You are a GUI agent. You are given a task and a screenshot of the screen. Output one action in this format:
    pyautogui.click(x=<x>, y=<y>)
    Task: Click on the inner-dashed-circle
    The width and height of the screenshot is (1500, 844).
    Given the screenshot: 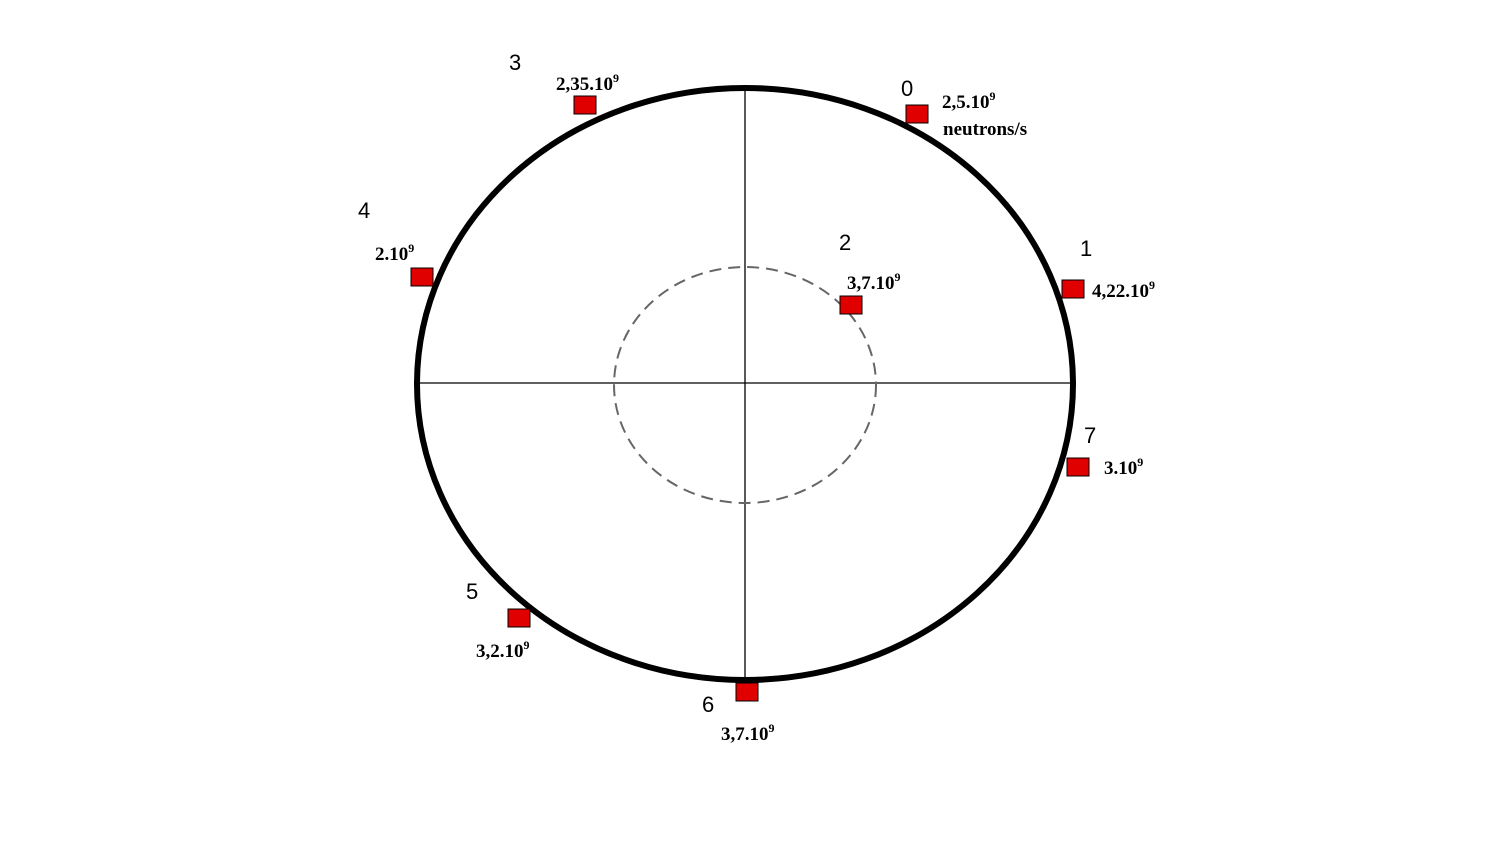 What is the action you would take?
    pyautogui.click(x=745, y=385)
    